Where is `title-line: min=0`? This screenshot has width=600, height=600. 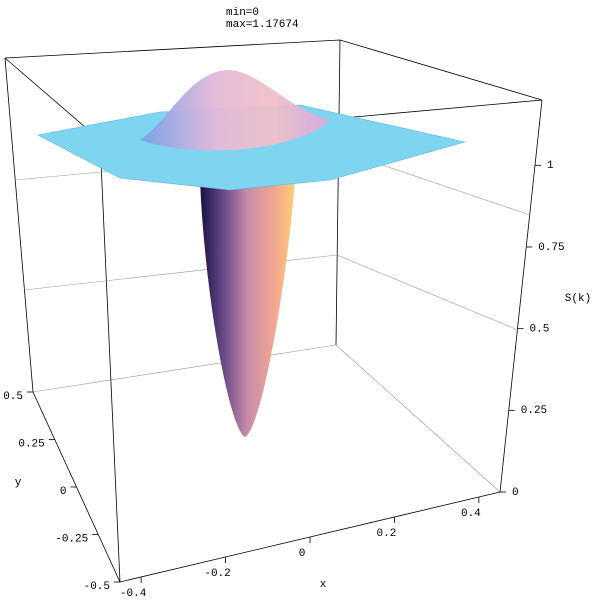
title-line: min=0 is located at coordinates (242, 13).